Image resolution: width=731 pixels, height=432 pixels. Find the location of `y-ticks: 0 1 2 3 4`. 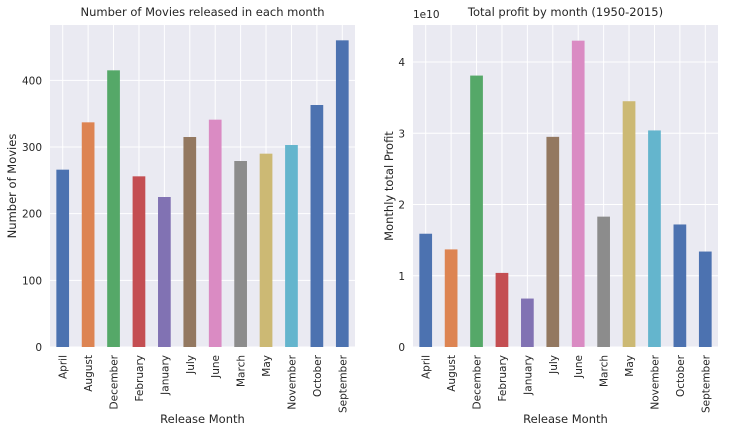

y-ticks: 0 1 2 3 4 is located at coordinates (401, 205).